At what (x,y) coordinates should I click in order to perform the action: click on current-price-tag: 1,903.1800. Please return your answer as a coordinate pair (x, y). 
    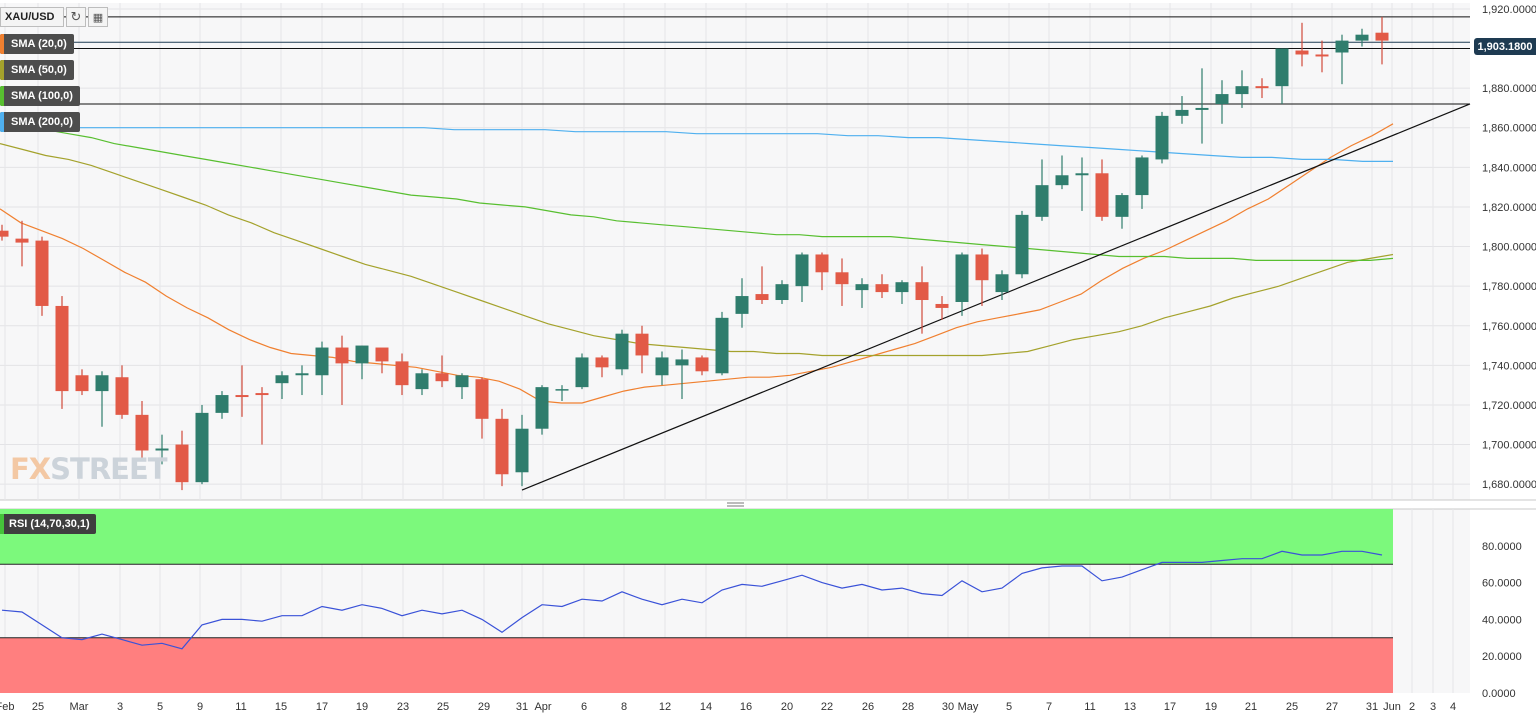
    Looking at the image, I should click on (1505, 46).